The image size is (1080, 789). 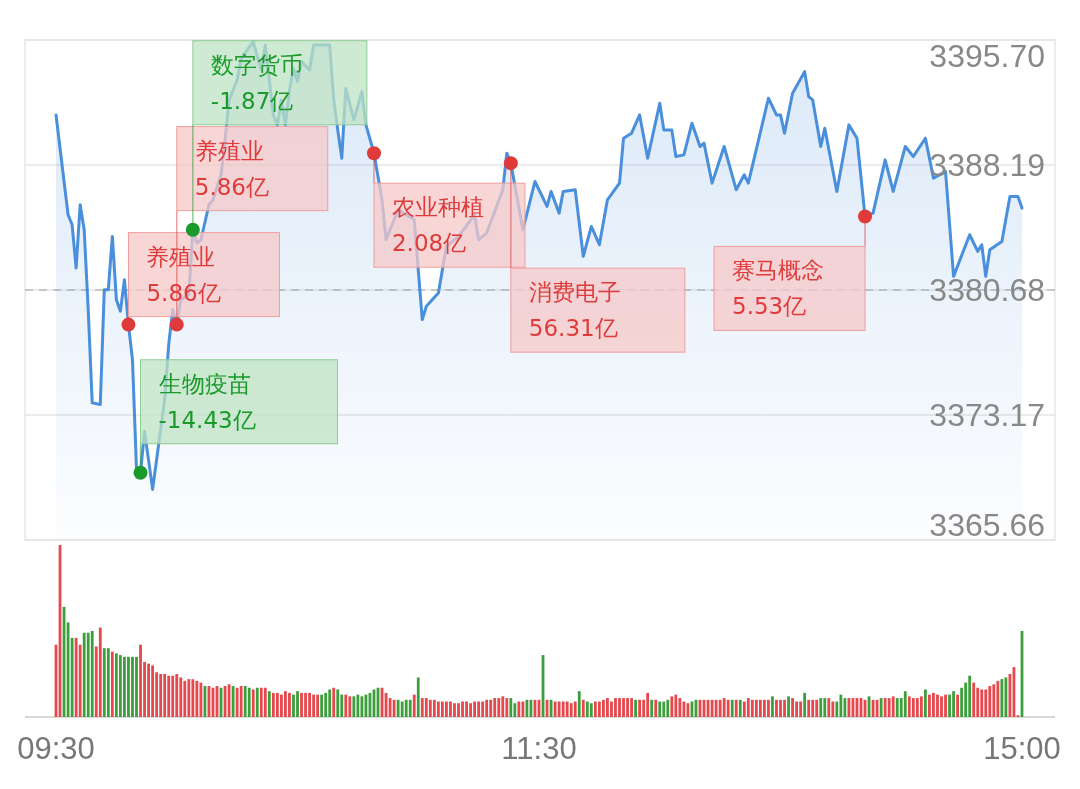 What do you see at coordinates (574, 310) in the screenshot?
I see `annotation: 消费电子 56.31亿` at bounding box center [574, 310].